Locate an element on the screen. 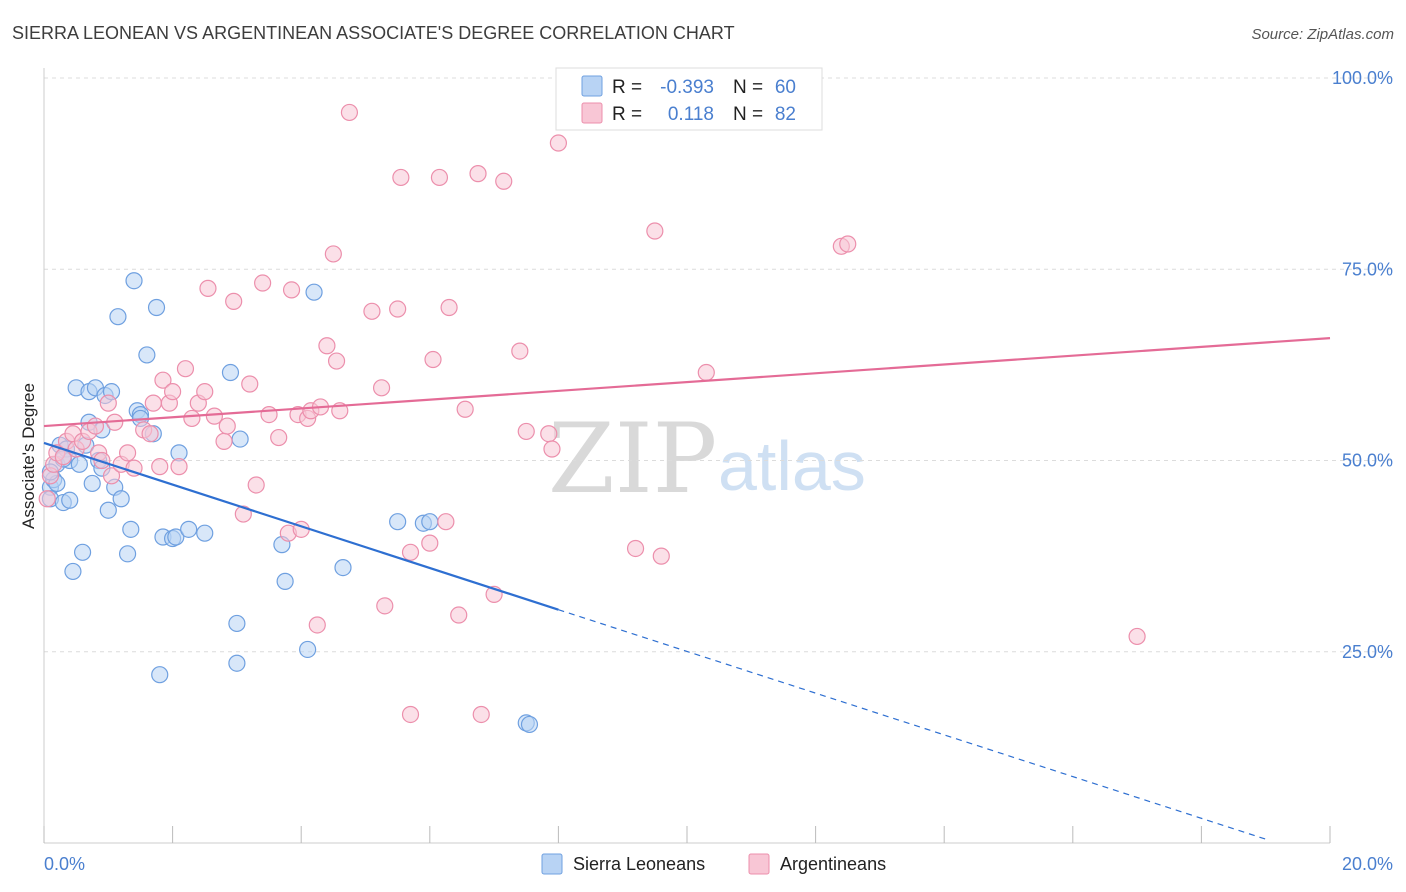 The height and width of the screenshot is (892, 1406). watermark-zip: ZIP is located at coordinates (632, 459).